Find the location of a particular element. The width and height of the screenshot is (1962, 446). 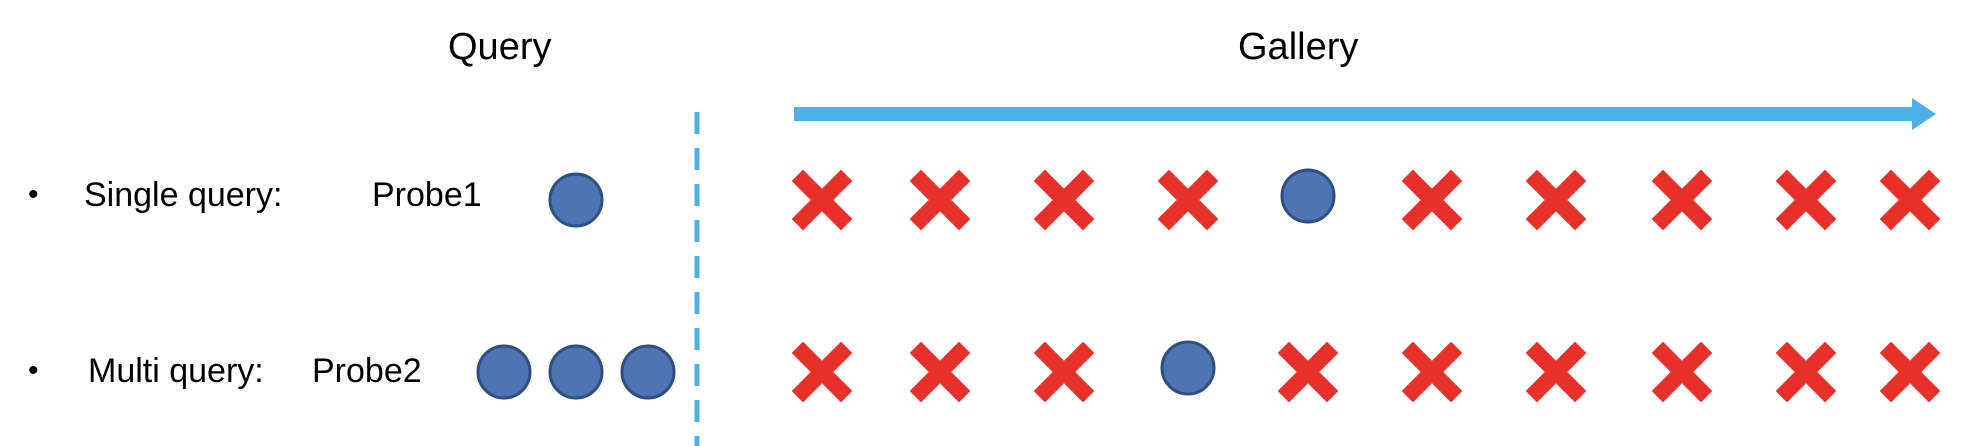

probe1-label: Probe1 is located at coordinates (427, 195).